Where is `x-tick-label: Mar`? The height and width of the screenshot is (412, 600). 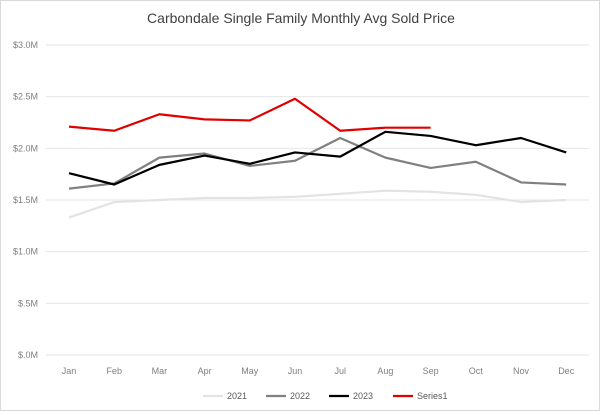 x-tick-label: Mar is located at coordinates (160, 371).